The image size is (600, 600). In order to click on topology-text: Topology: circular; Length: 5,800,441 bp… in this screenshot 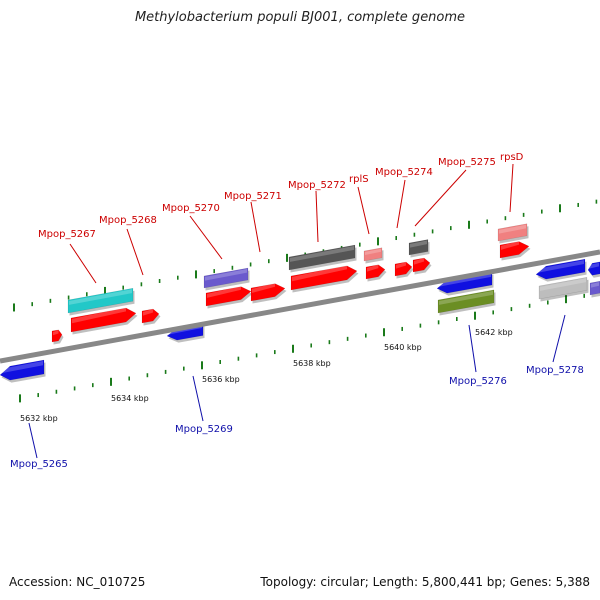, I will do `click(425, 582)`.